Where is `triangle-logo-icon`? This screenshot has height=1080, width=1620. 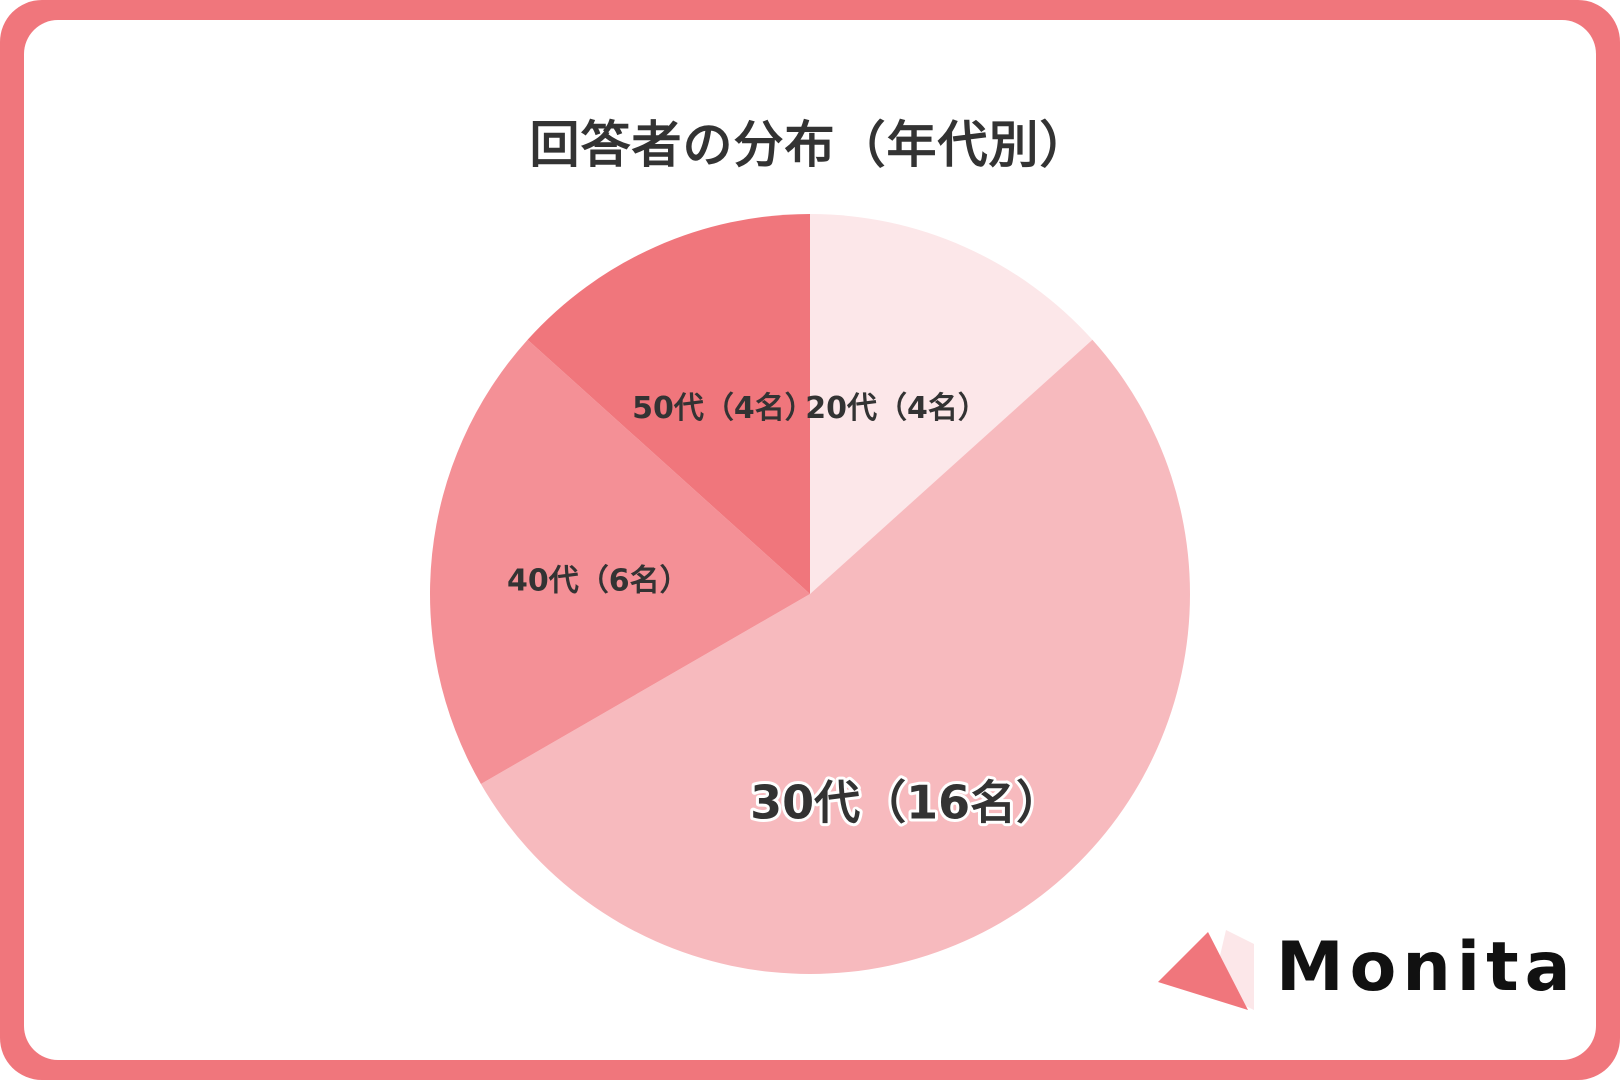
triangle-logo-icon is located at coordinates (1206, 970).